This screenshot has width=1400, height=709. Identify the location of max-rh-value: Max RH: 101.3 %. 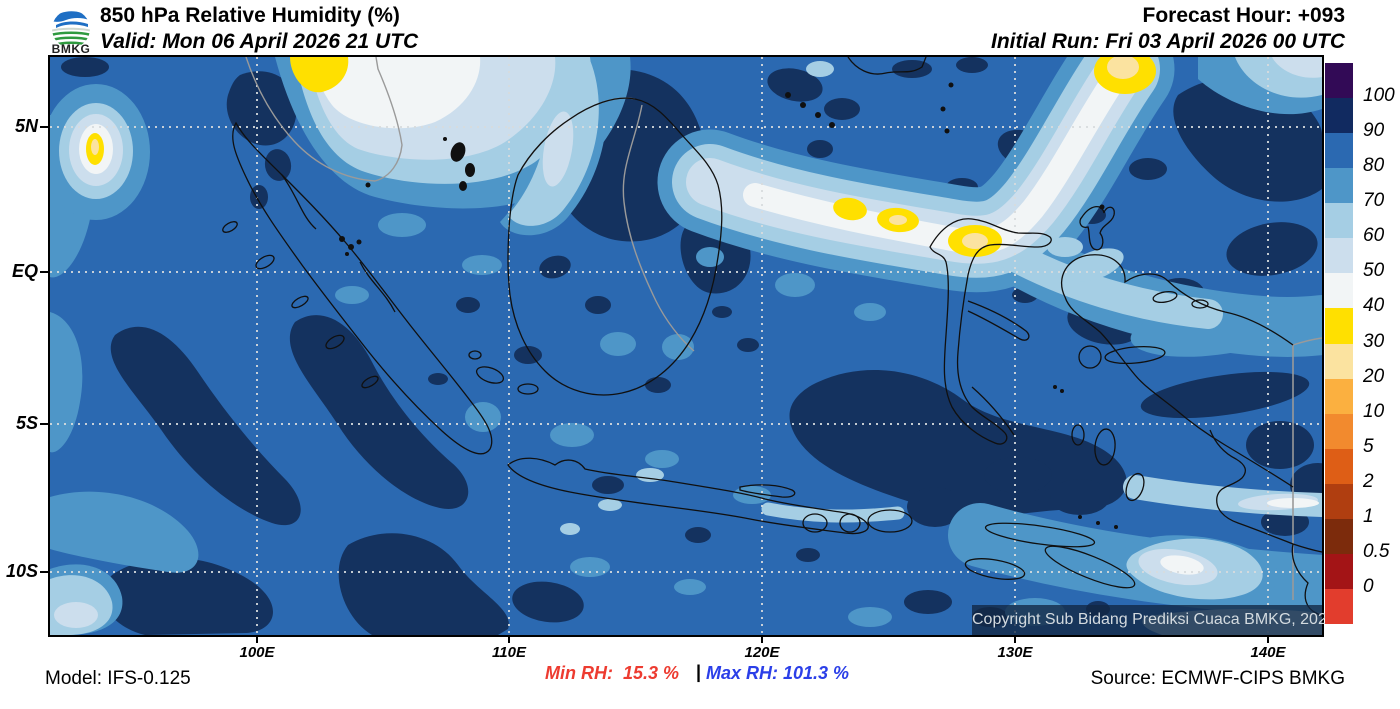
(778, 673).